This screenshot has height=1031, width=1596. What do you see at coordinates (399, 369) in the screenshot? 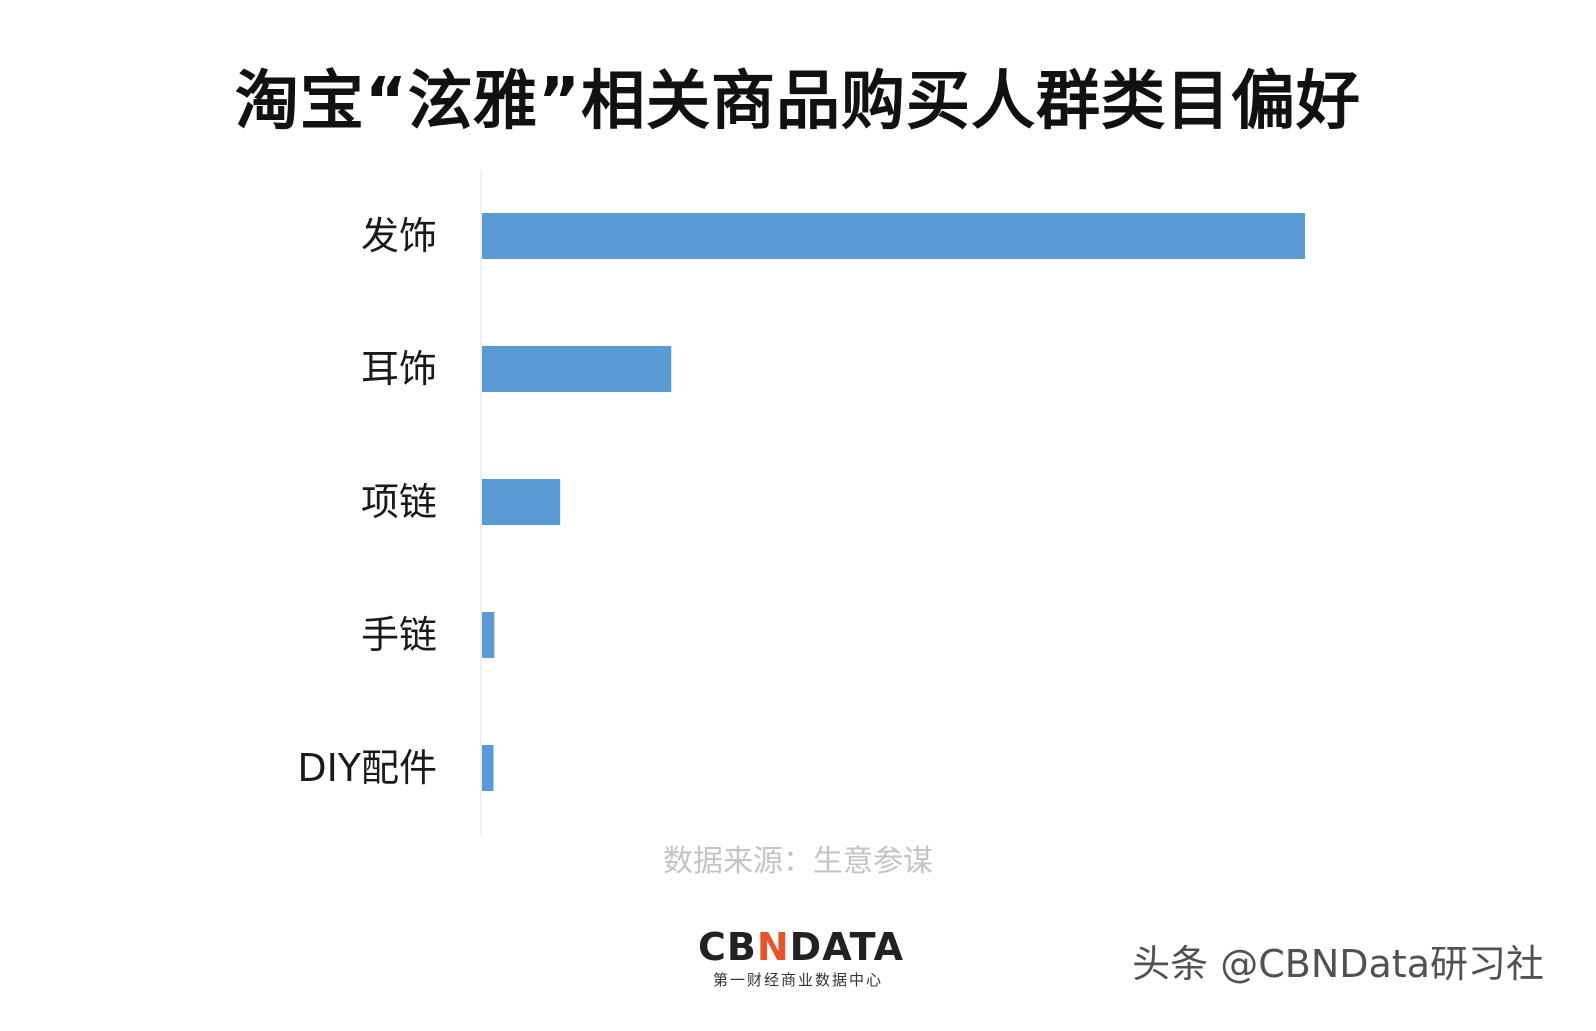
I see `category-label-1: 耳饰` at bounding box center [399, 369].